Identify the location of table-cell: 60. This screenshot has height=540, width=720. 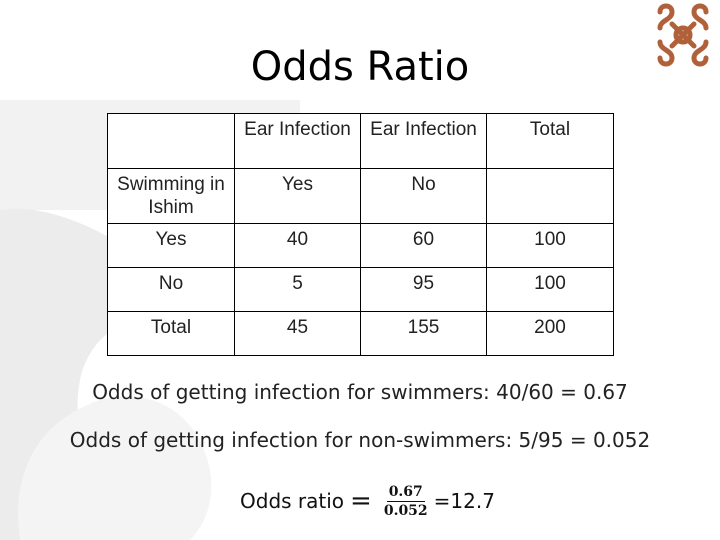
(423, 245).